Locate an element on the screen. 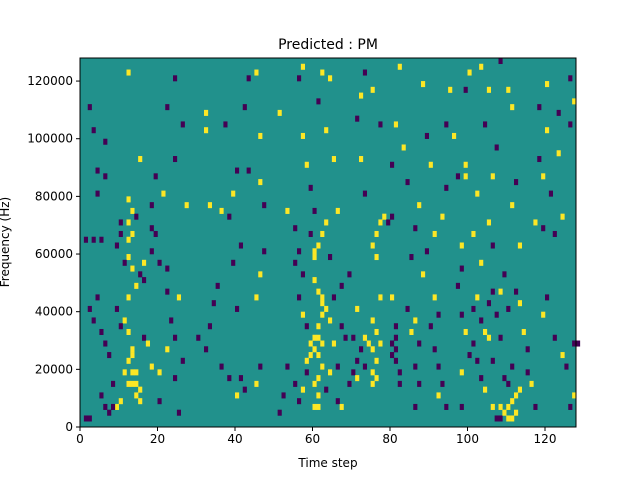 The height and width of the screenshot is (480, 640). x-axis: 0 20 40 60 80 100 120 is located at coordinates (316, 436).